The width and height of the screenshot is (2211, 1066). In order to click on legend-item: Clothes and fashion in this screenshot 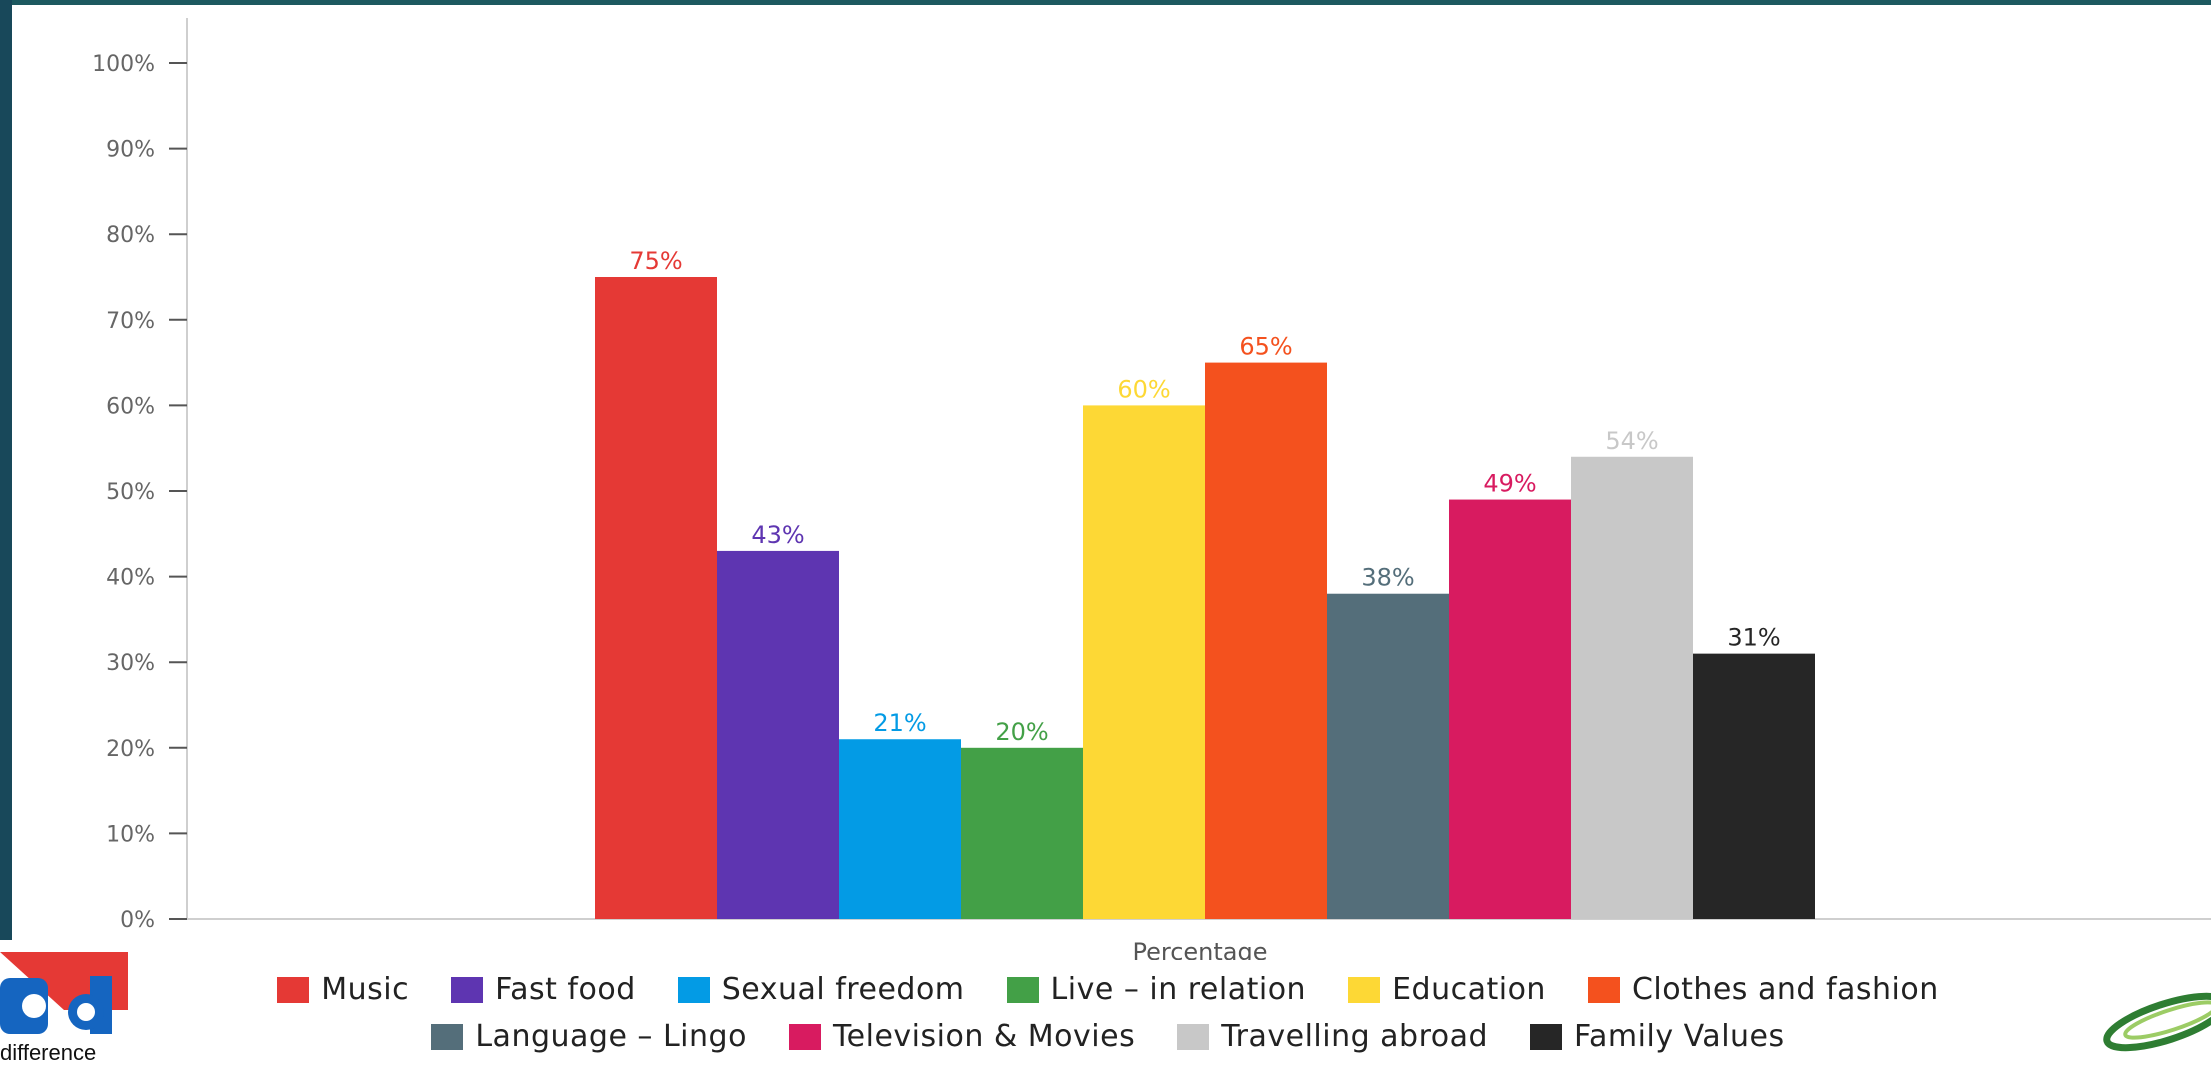, I will do `click(1763, 989)`.